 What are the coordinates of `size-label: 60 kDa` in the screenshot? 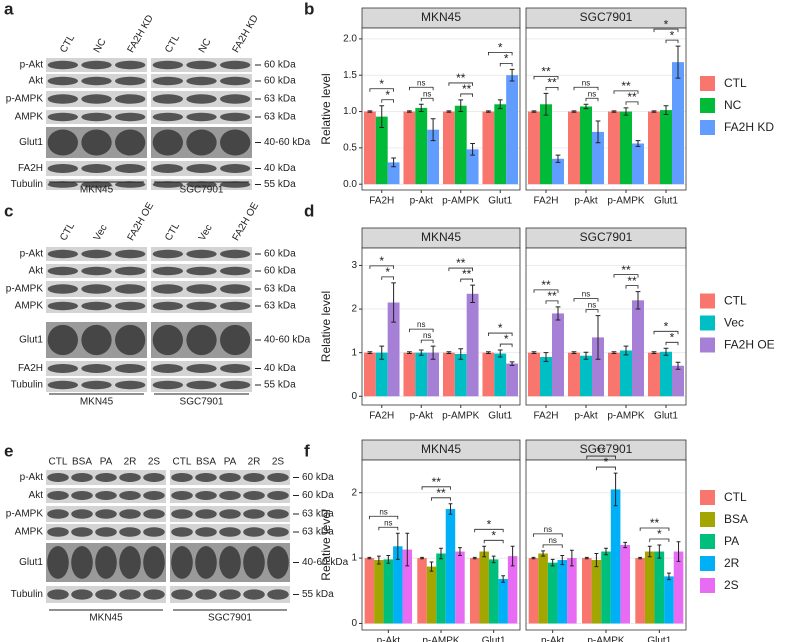 It's located at (280, 271).